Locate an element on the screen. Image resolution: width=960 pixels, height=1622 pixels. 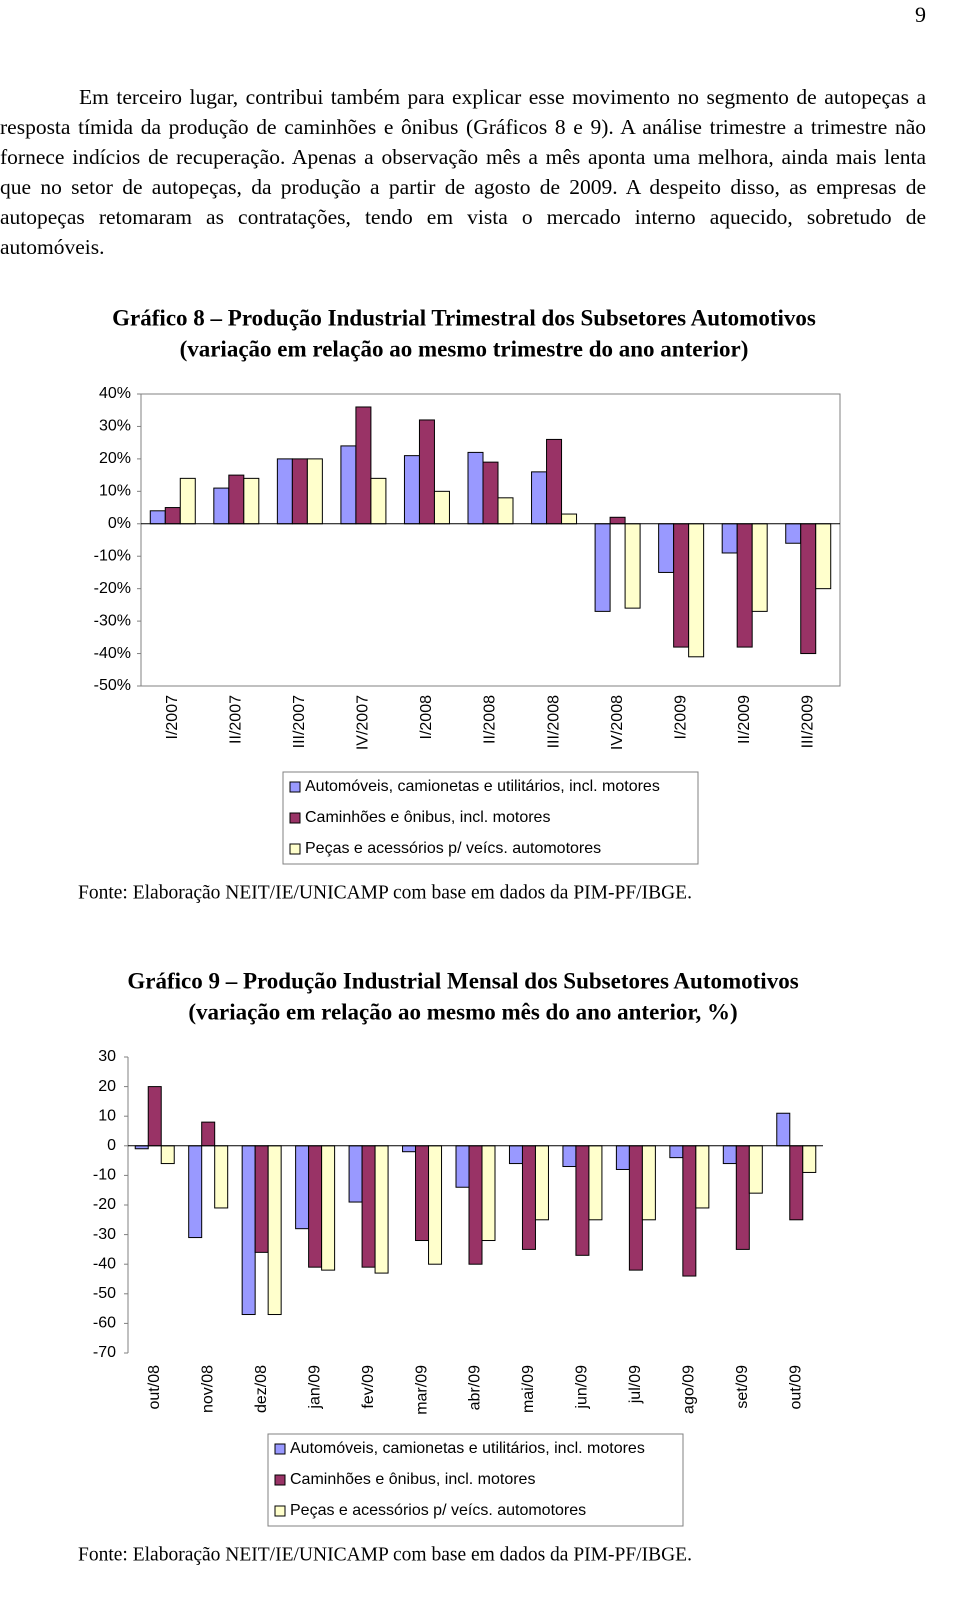
y-tick-label: 0% is located at coordinates (119, 523).